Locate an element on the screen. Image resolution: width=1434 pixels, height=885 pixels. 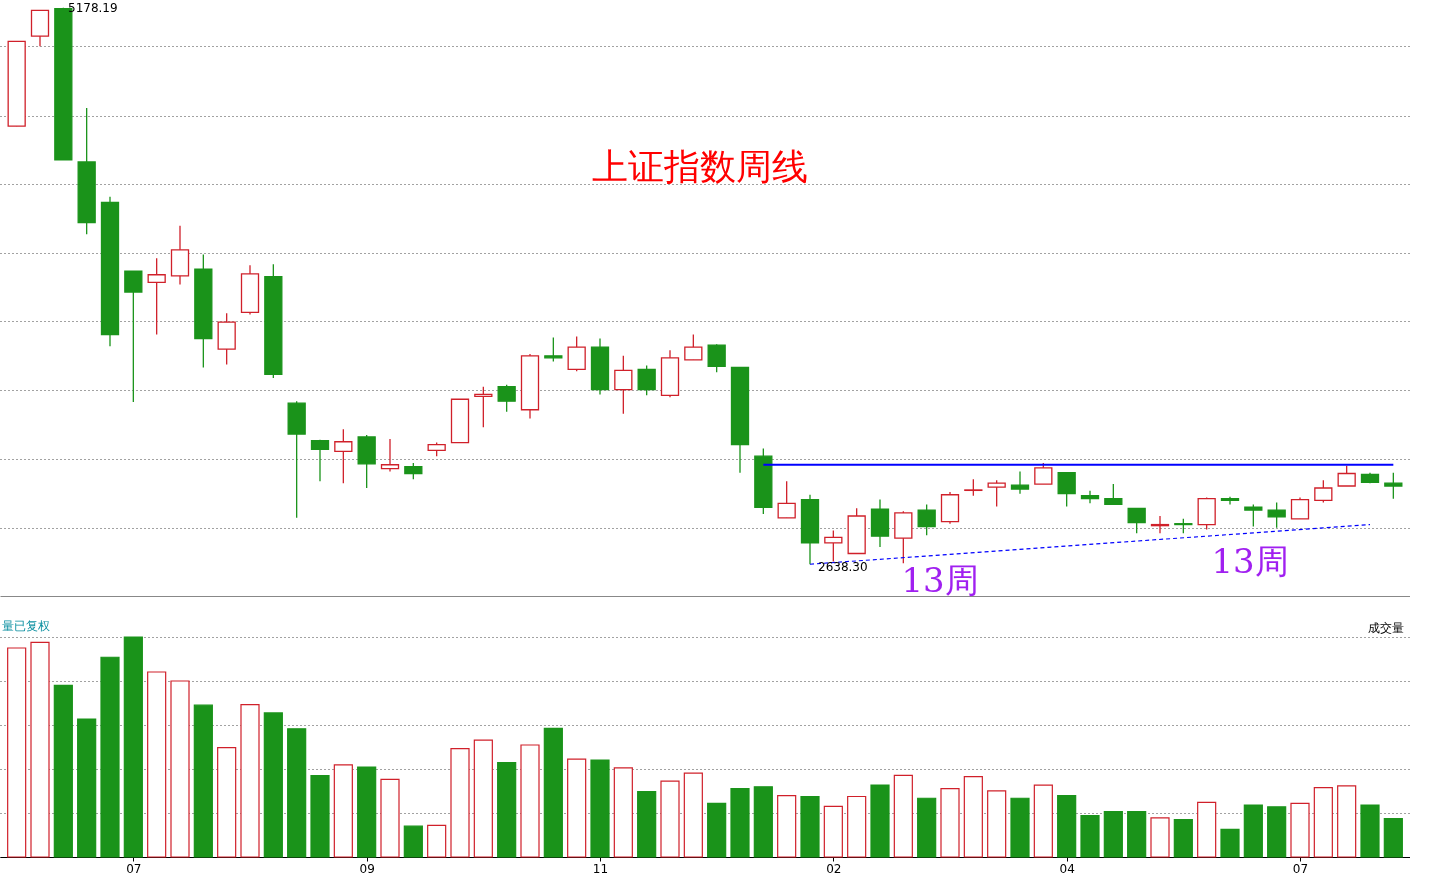
text: 上证指数周线 is located at coordinates (700, 166).